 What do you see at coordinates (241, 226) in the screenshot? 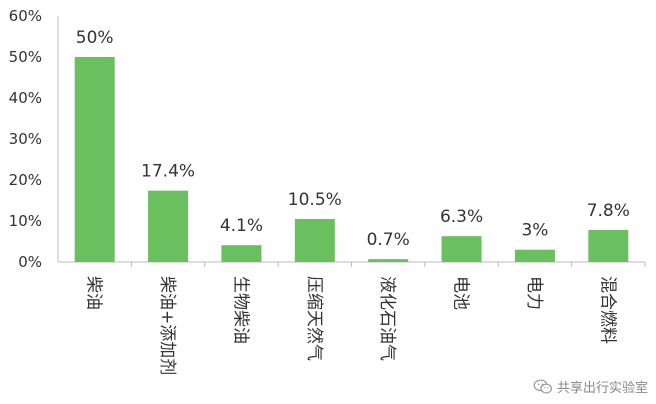
I see `data-label: 4.1%` at bounding box center [241, 226].